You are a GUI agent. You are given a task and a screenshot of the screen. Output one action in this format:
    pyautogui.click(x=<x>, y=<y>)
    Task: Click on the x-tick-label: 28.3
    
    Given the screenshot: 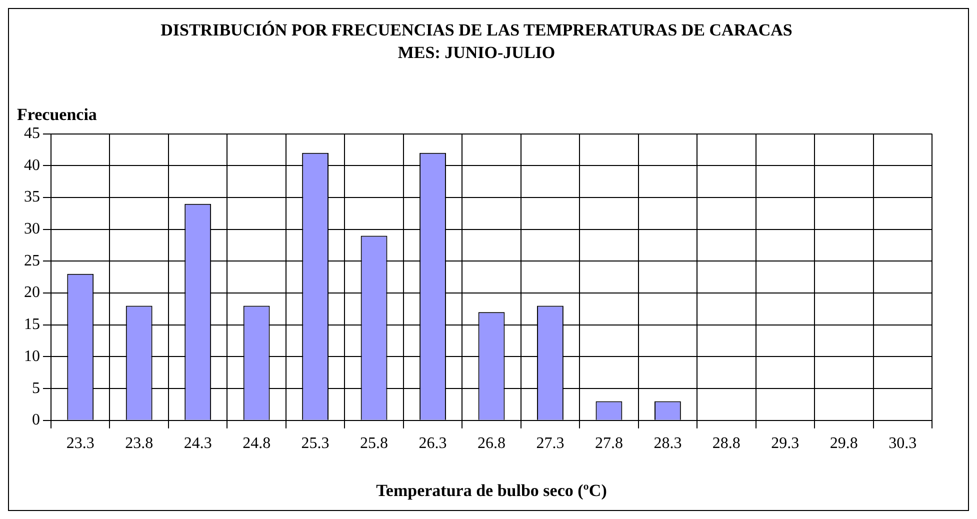 What is the action you would take?
    pyautogui.click(x=668, y=443)
    